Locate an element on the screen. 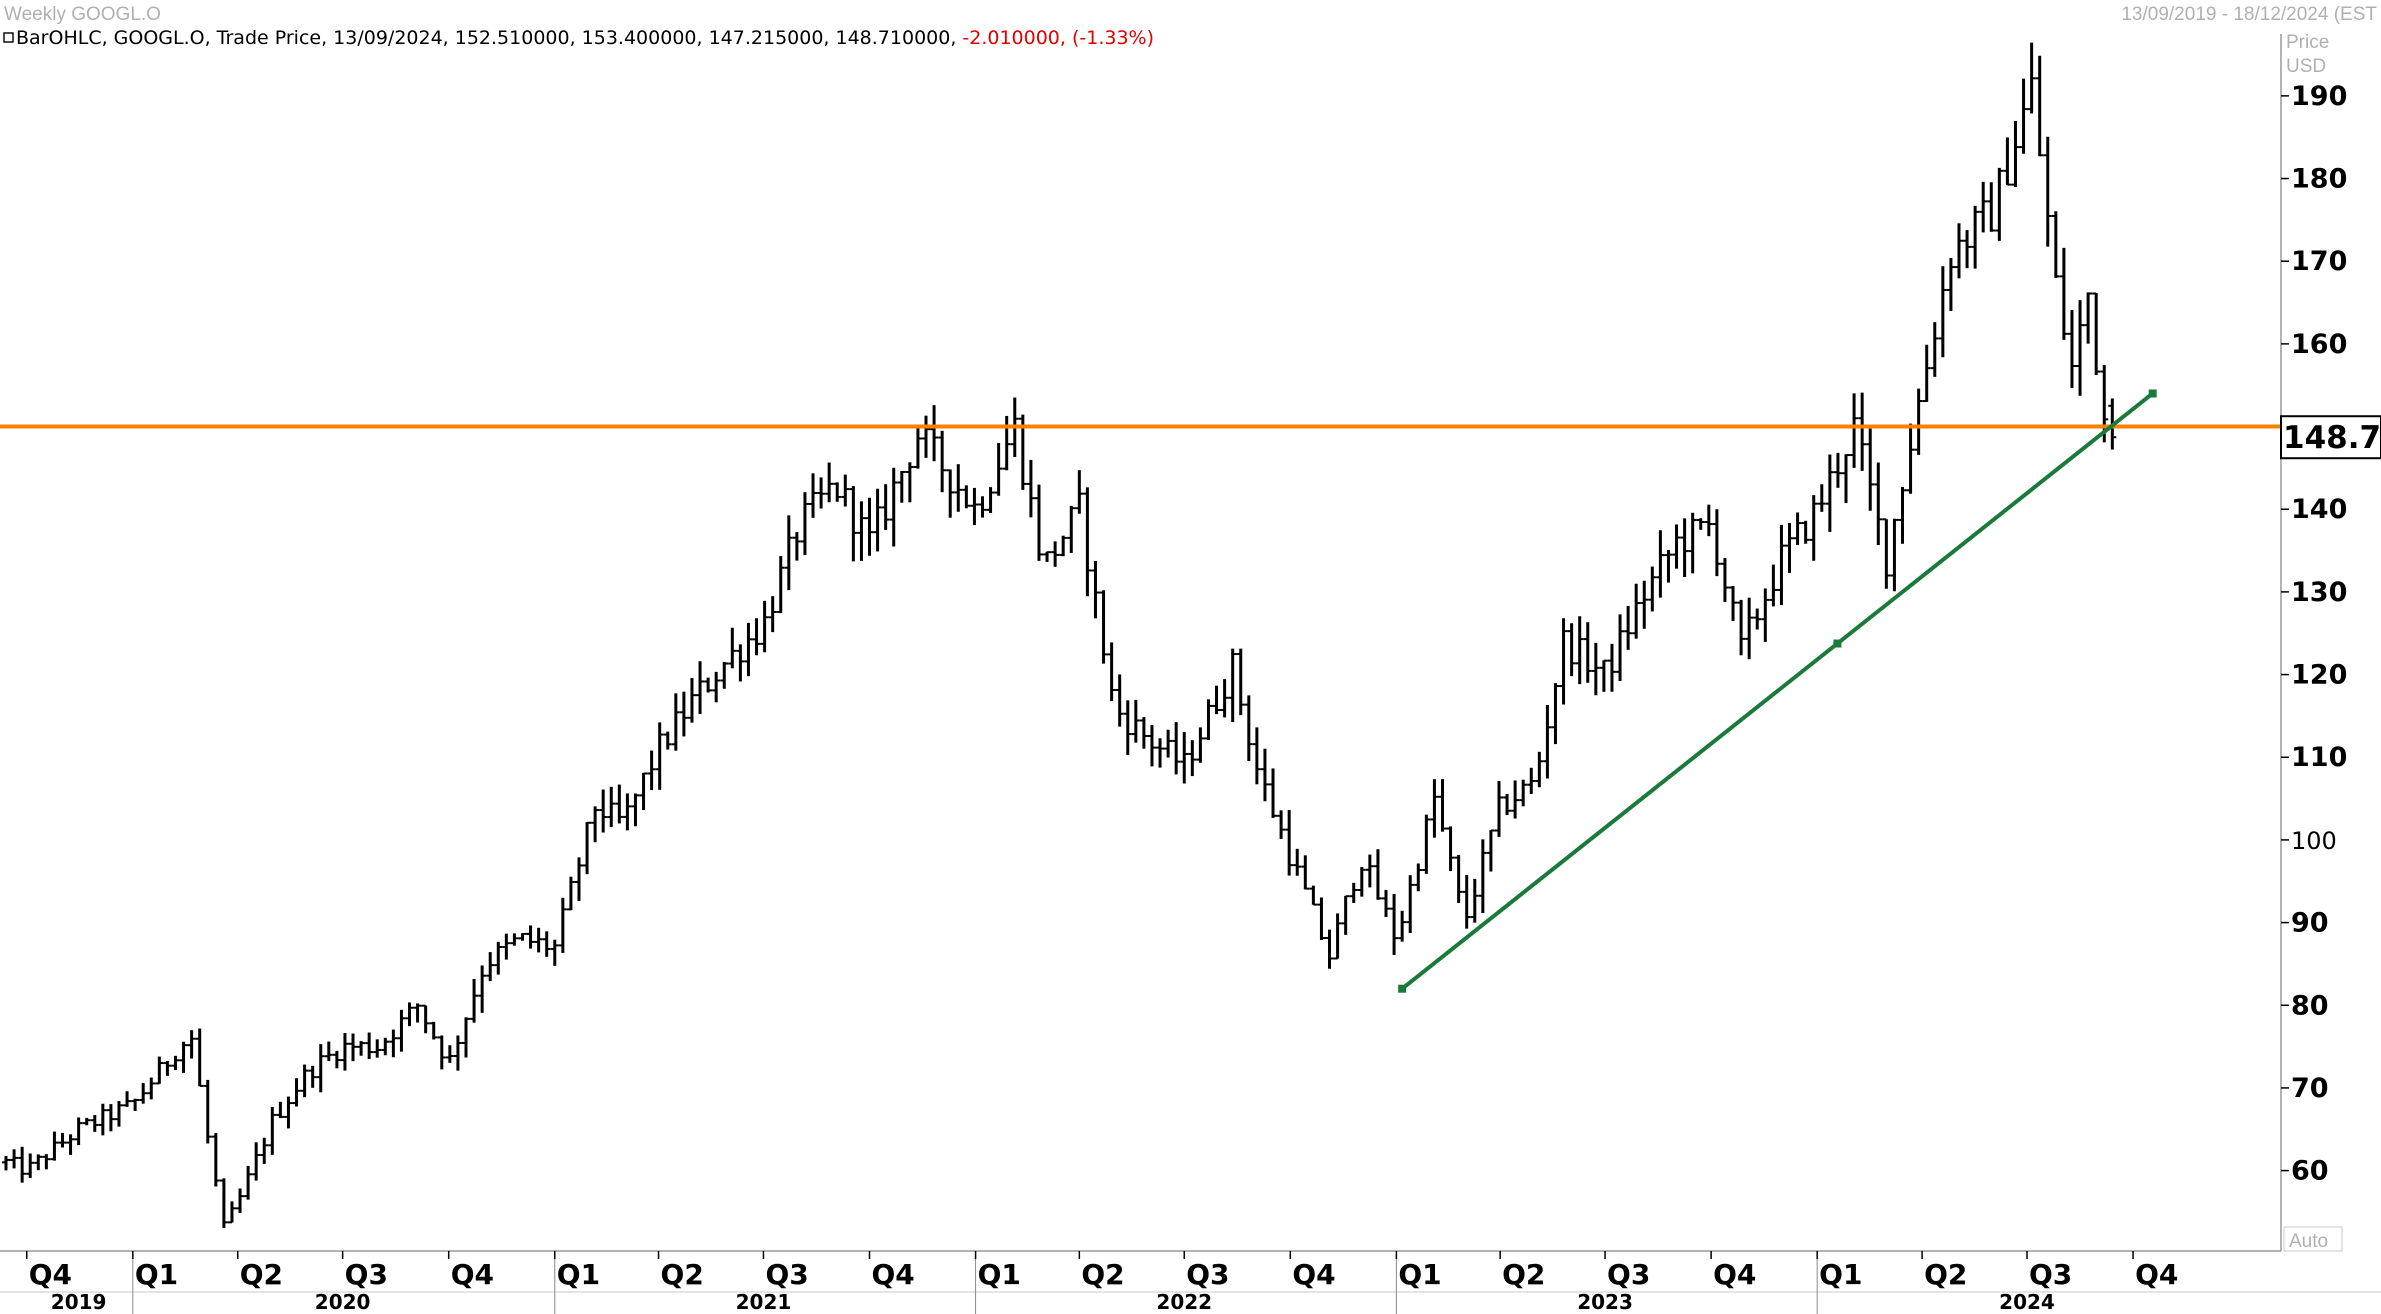 The height and width of the screenshot is (1314, 2381). trendline-start-handle is located at coordinates (1402, 988).